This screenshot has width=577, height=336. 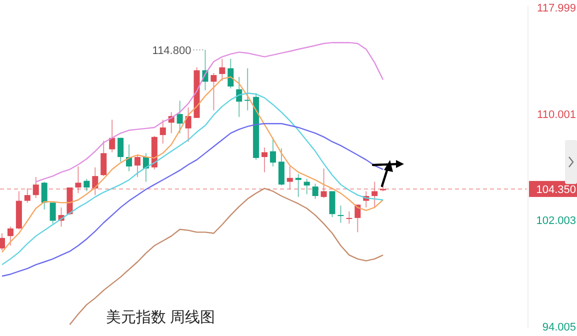 I want to click on annotation: 114.800, so click(x=172, y=50).